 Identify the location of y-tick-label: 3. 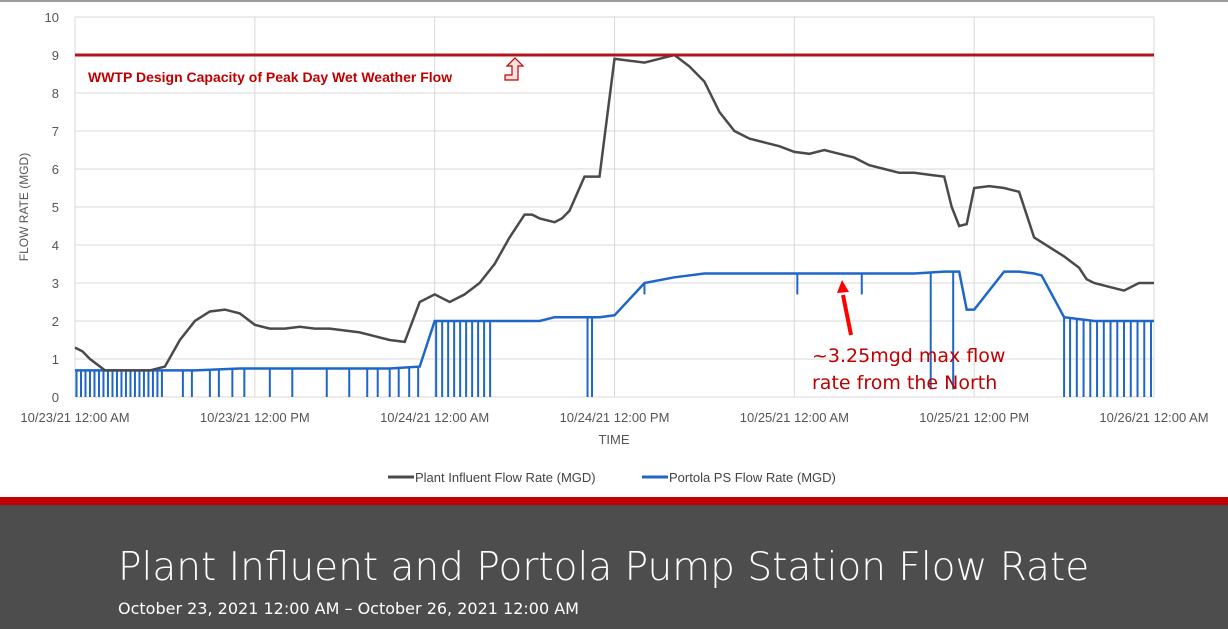
(55, 283).